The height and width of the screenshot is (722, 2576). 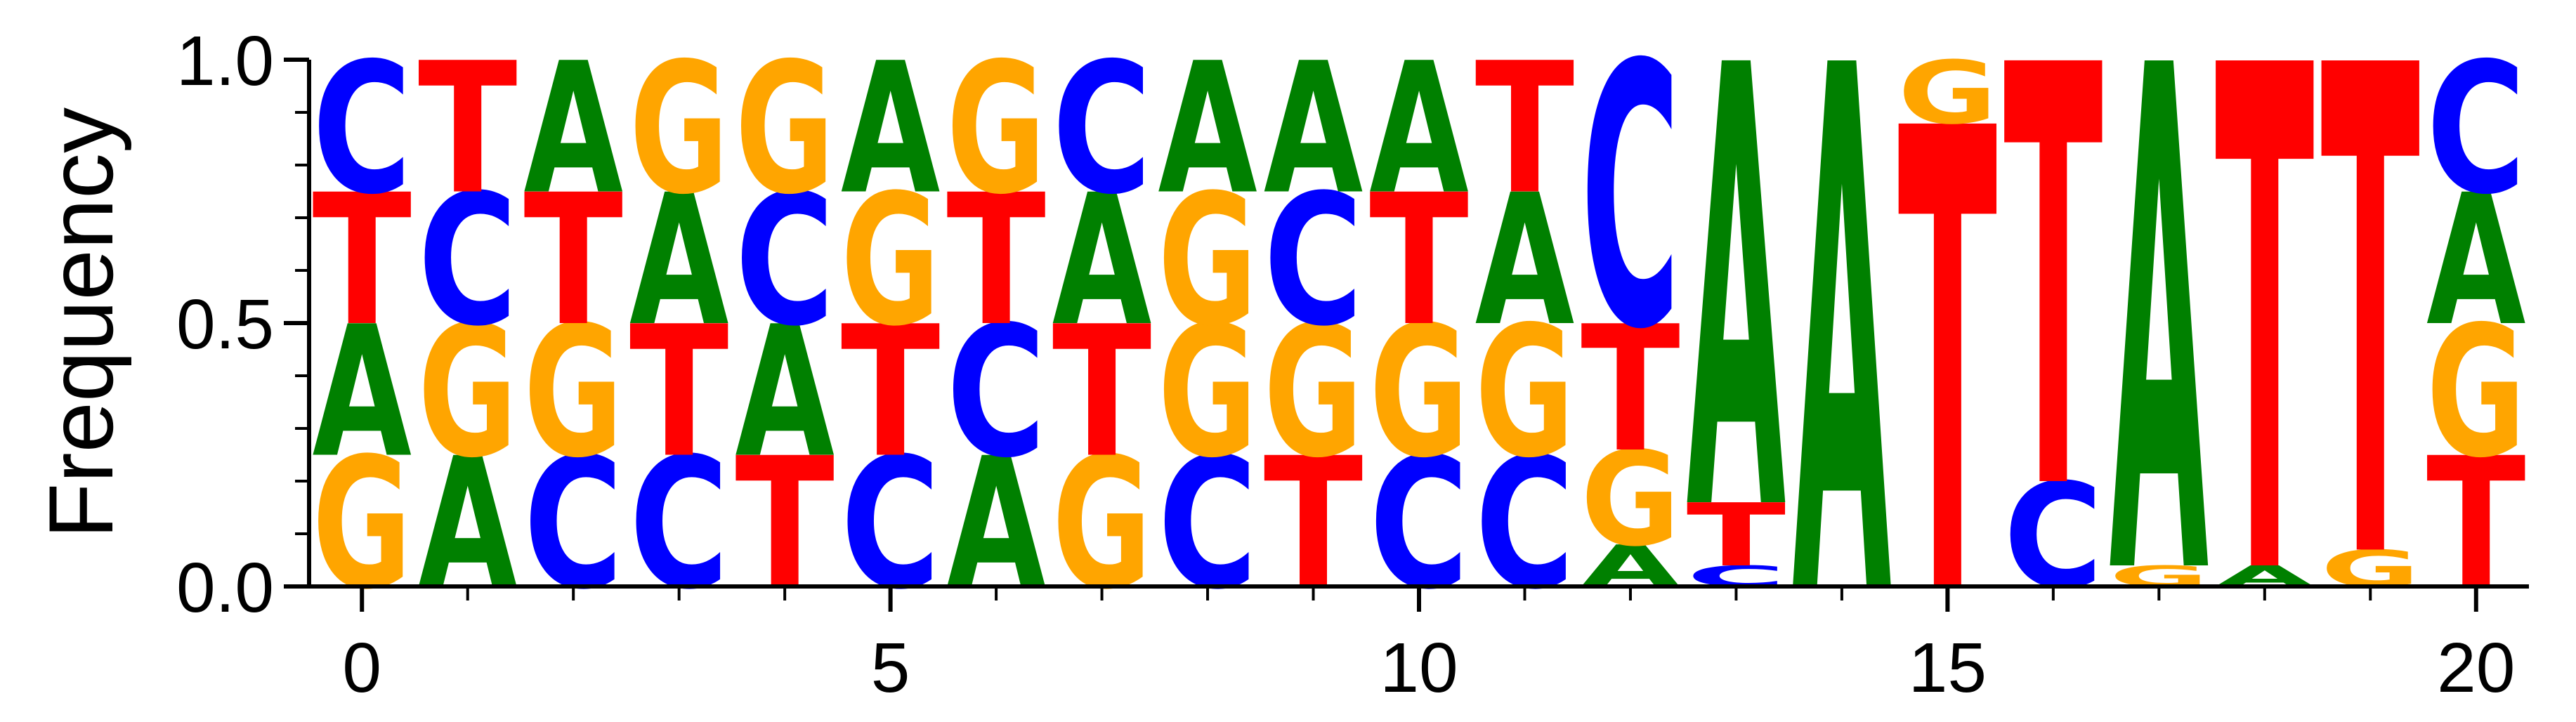 I want to click on x-tick-label: 15, so click(x=1948, y=668).